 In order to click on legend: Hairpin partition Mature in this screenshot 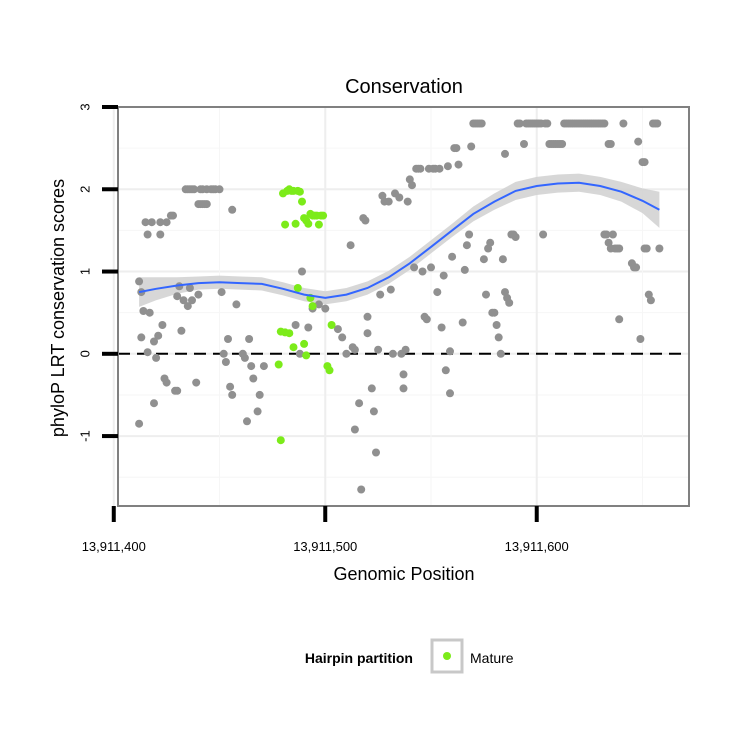, I will do `click(409, 656)`.